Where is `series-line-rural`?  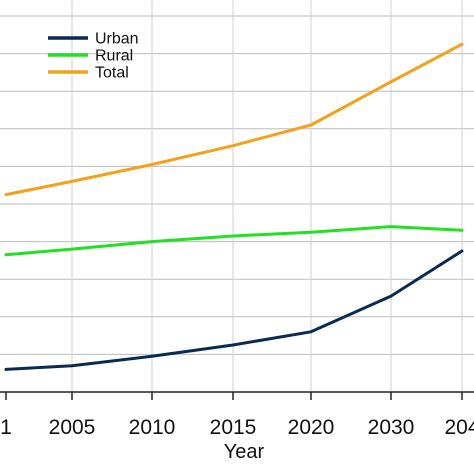 series-line-rural is located at coordinates (234, 241).